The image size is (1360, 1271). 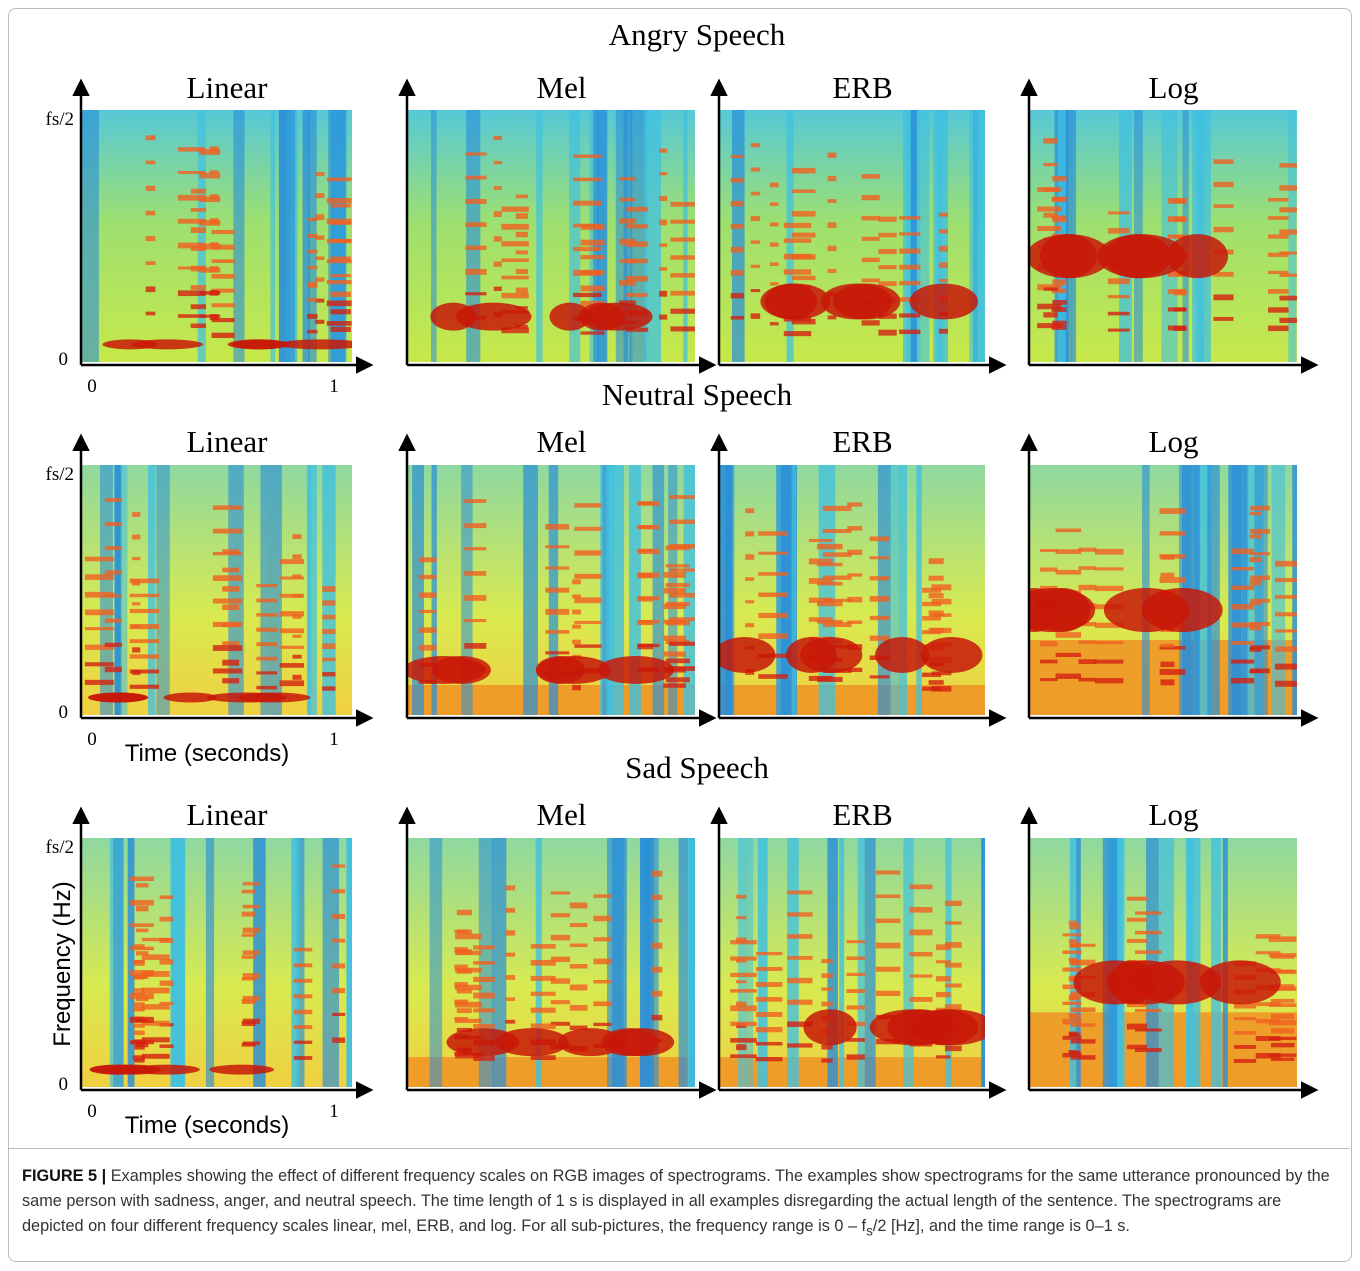 What do you see at coordinates (92, 1111) in the screenshot?
I see `x-tick-label: 0` at bounding box center [92, 1111].